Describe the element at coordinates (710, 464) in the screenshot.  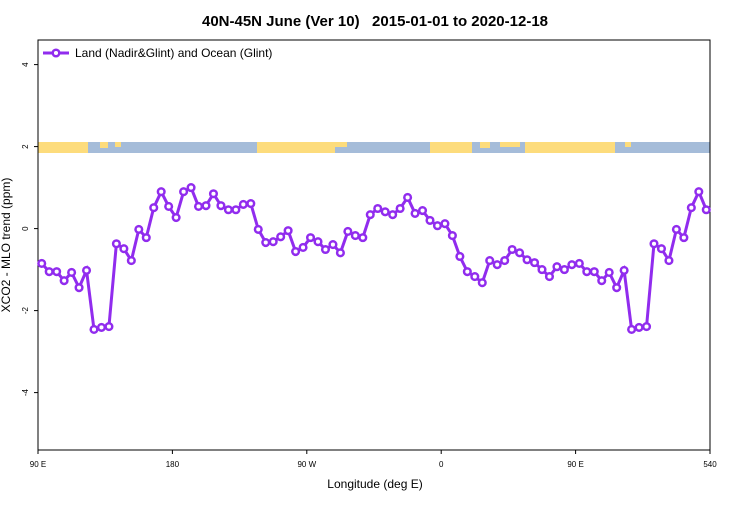
I see `x-tick-label: 540` at that location.